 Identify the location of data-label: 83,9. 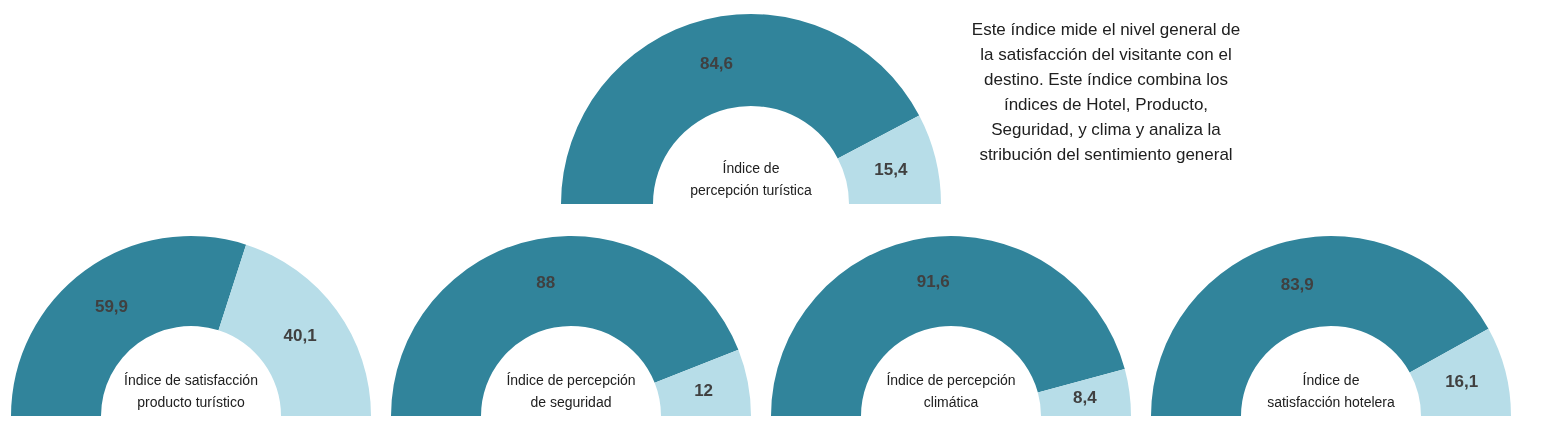
(1297, 285).